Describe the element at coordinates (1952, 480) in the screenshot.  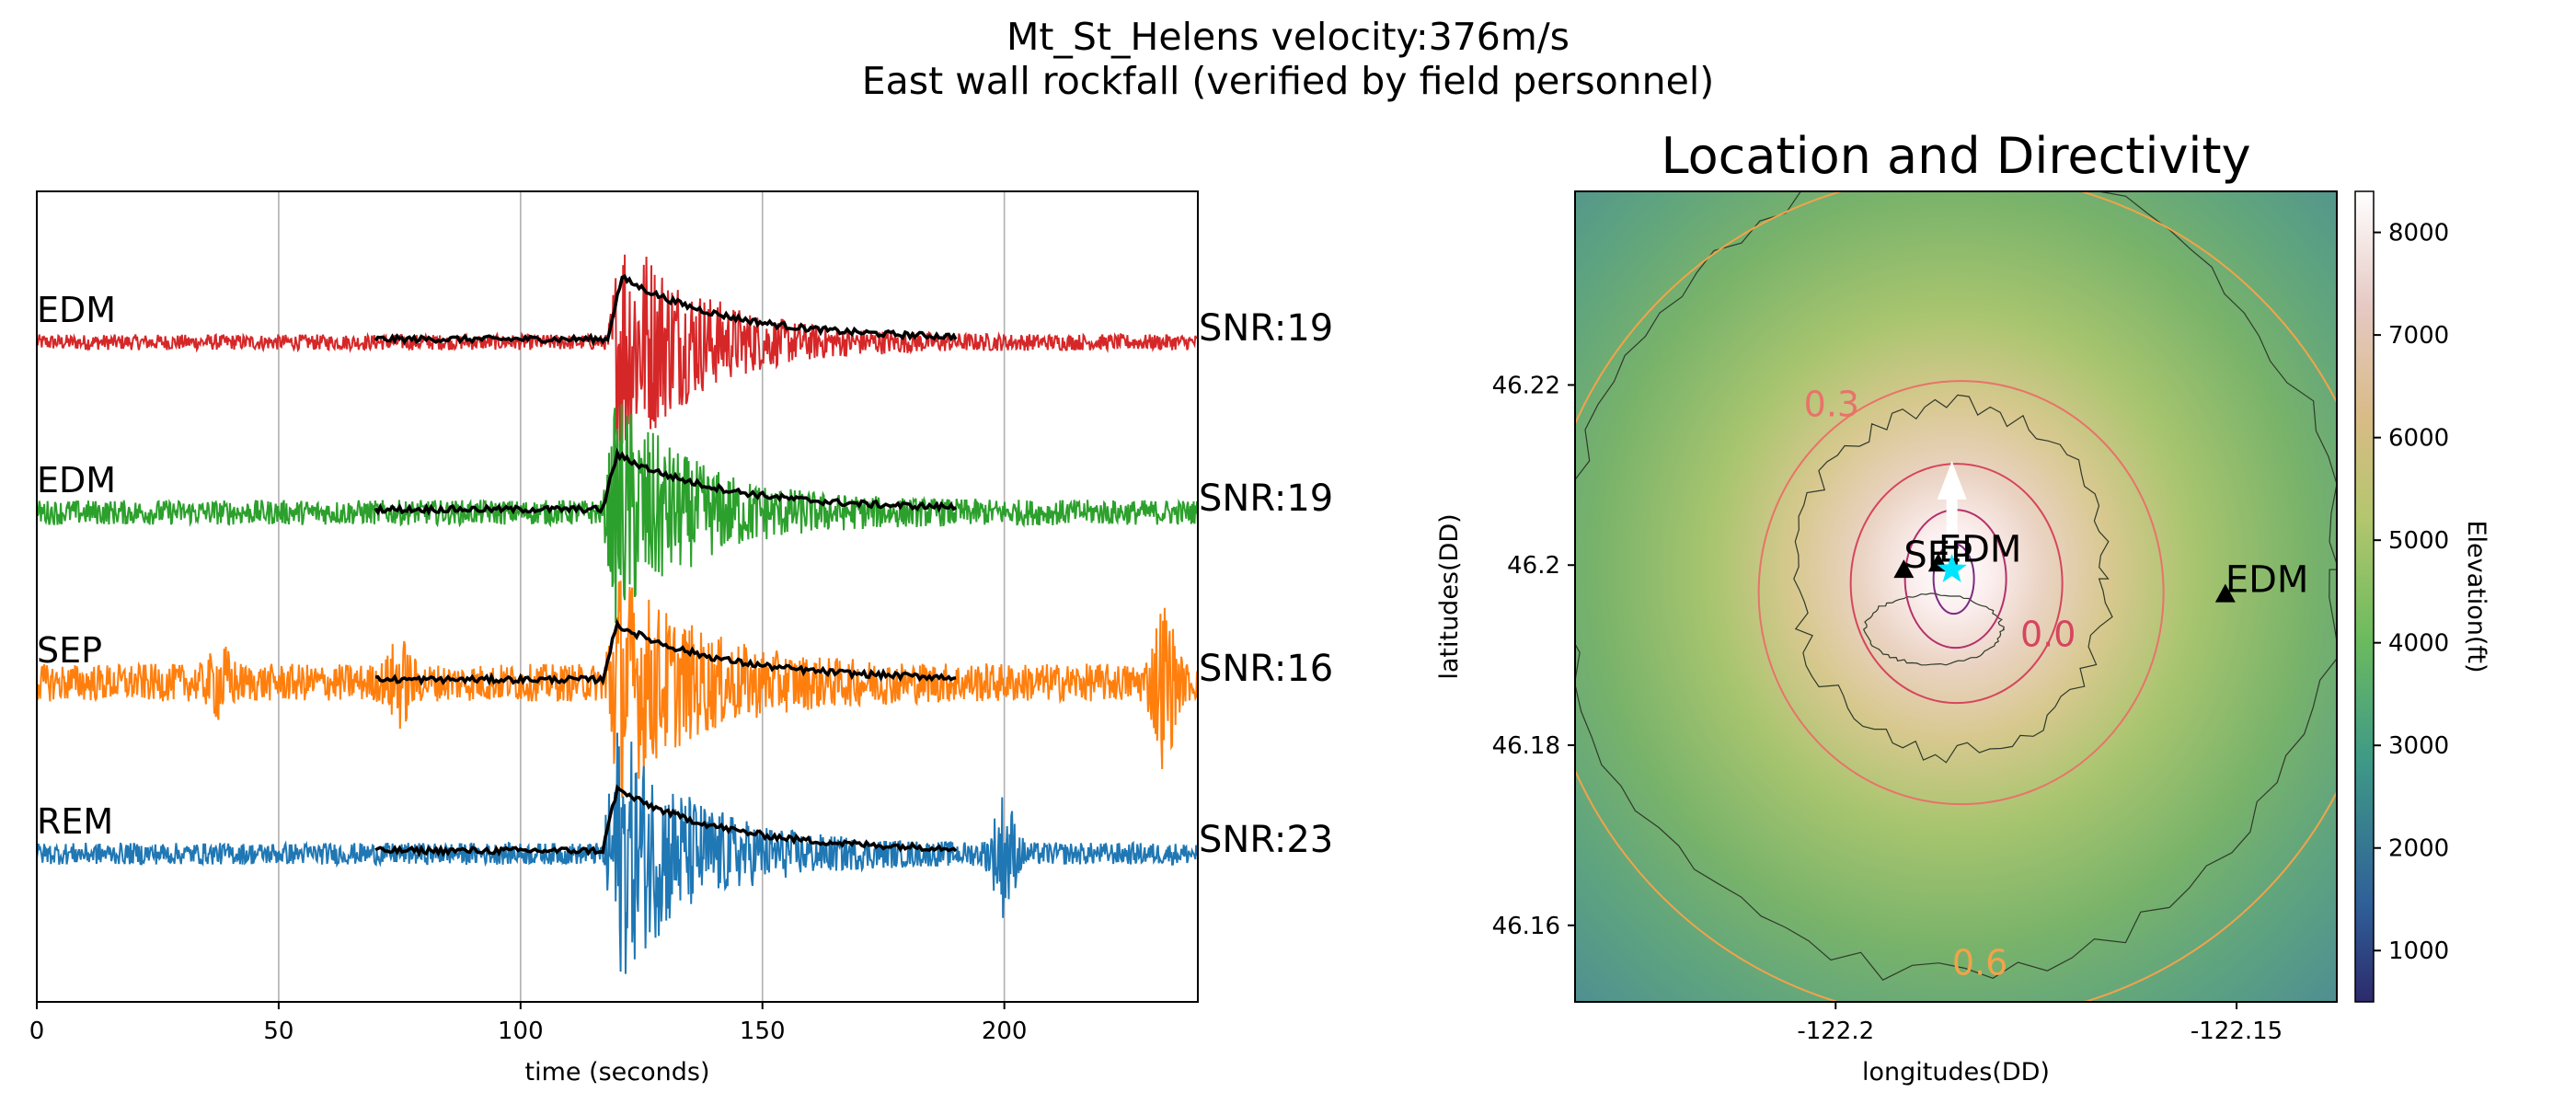
I see `directivity-arrow-head` at that location.